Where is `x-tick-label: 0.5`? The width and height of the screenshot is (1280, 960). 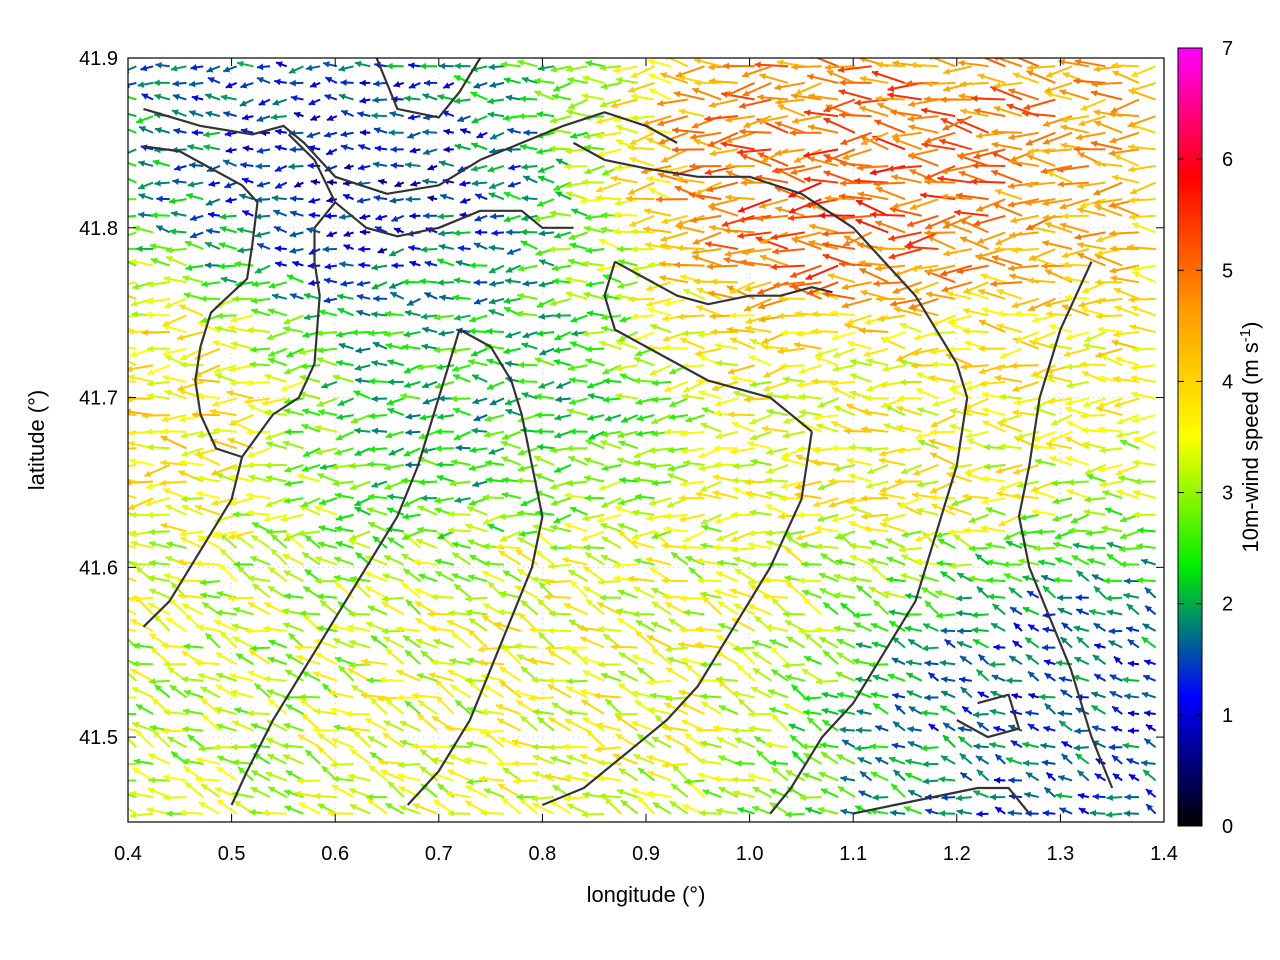
x-tick-label: 0.5 is located at coordinates (232, 854).